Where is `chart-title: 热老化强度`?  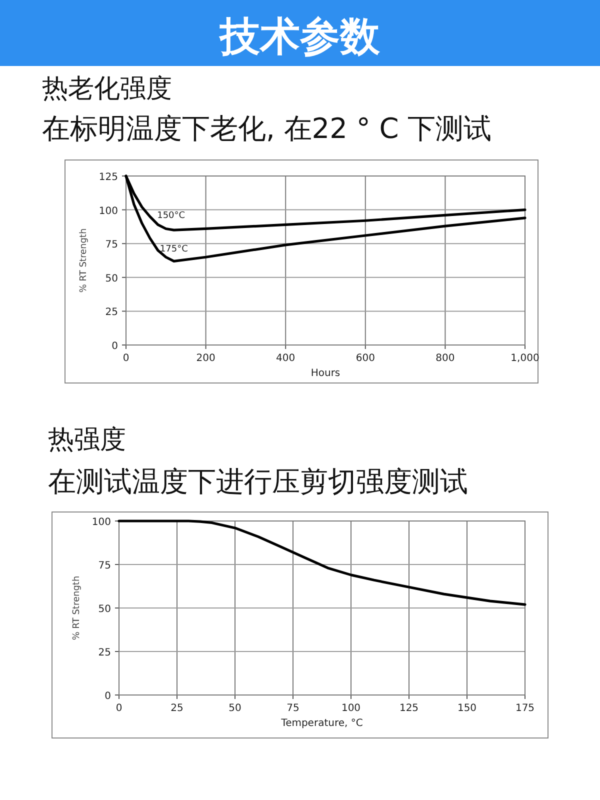 chart-title: 热老化强度 is located at coordinates (107, 89).